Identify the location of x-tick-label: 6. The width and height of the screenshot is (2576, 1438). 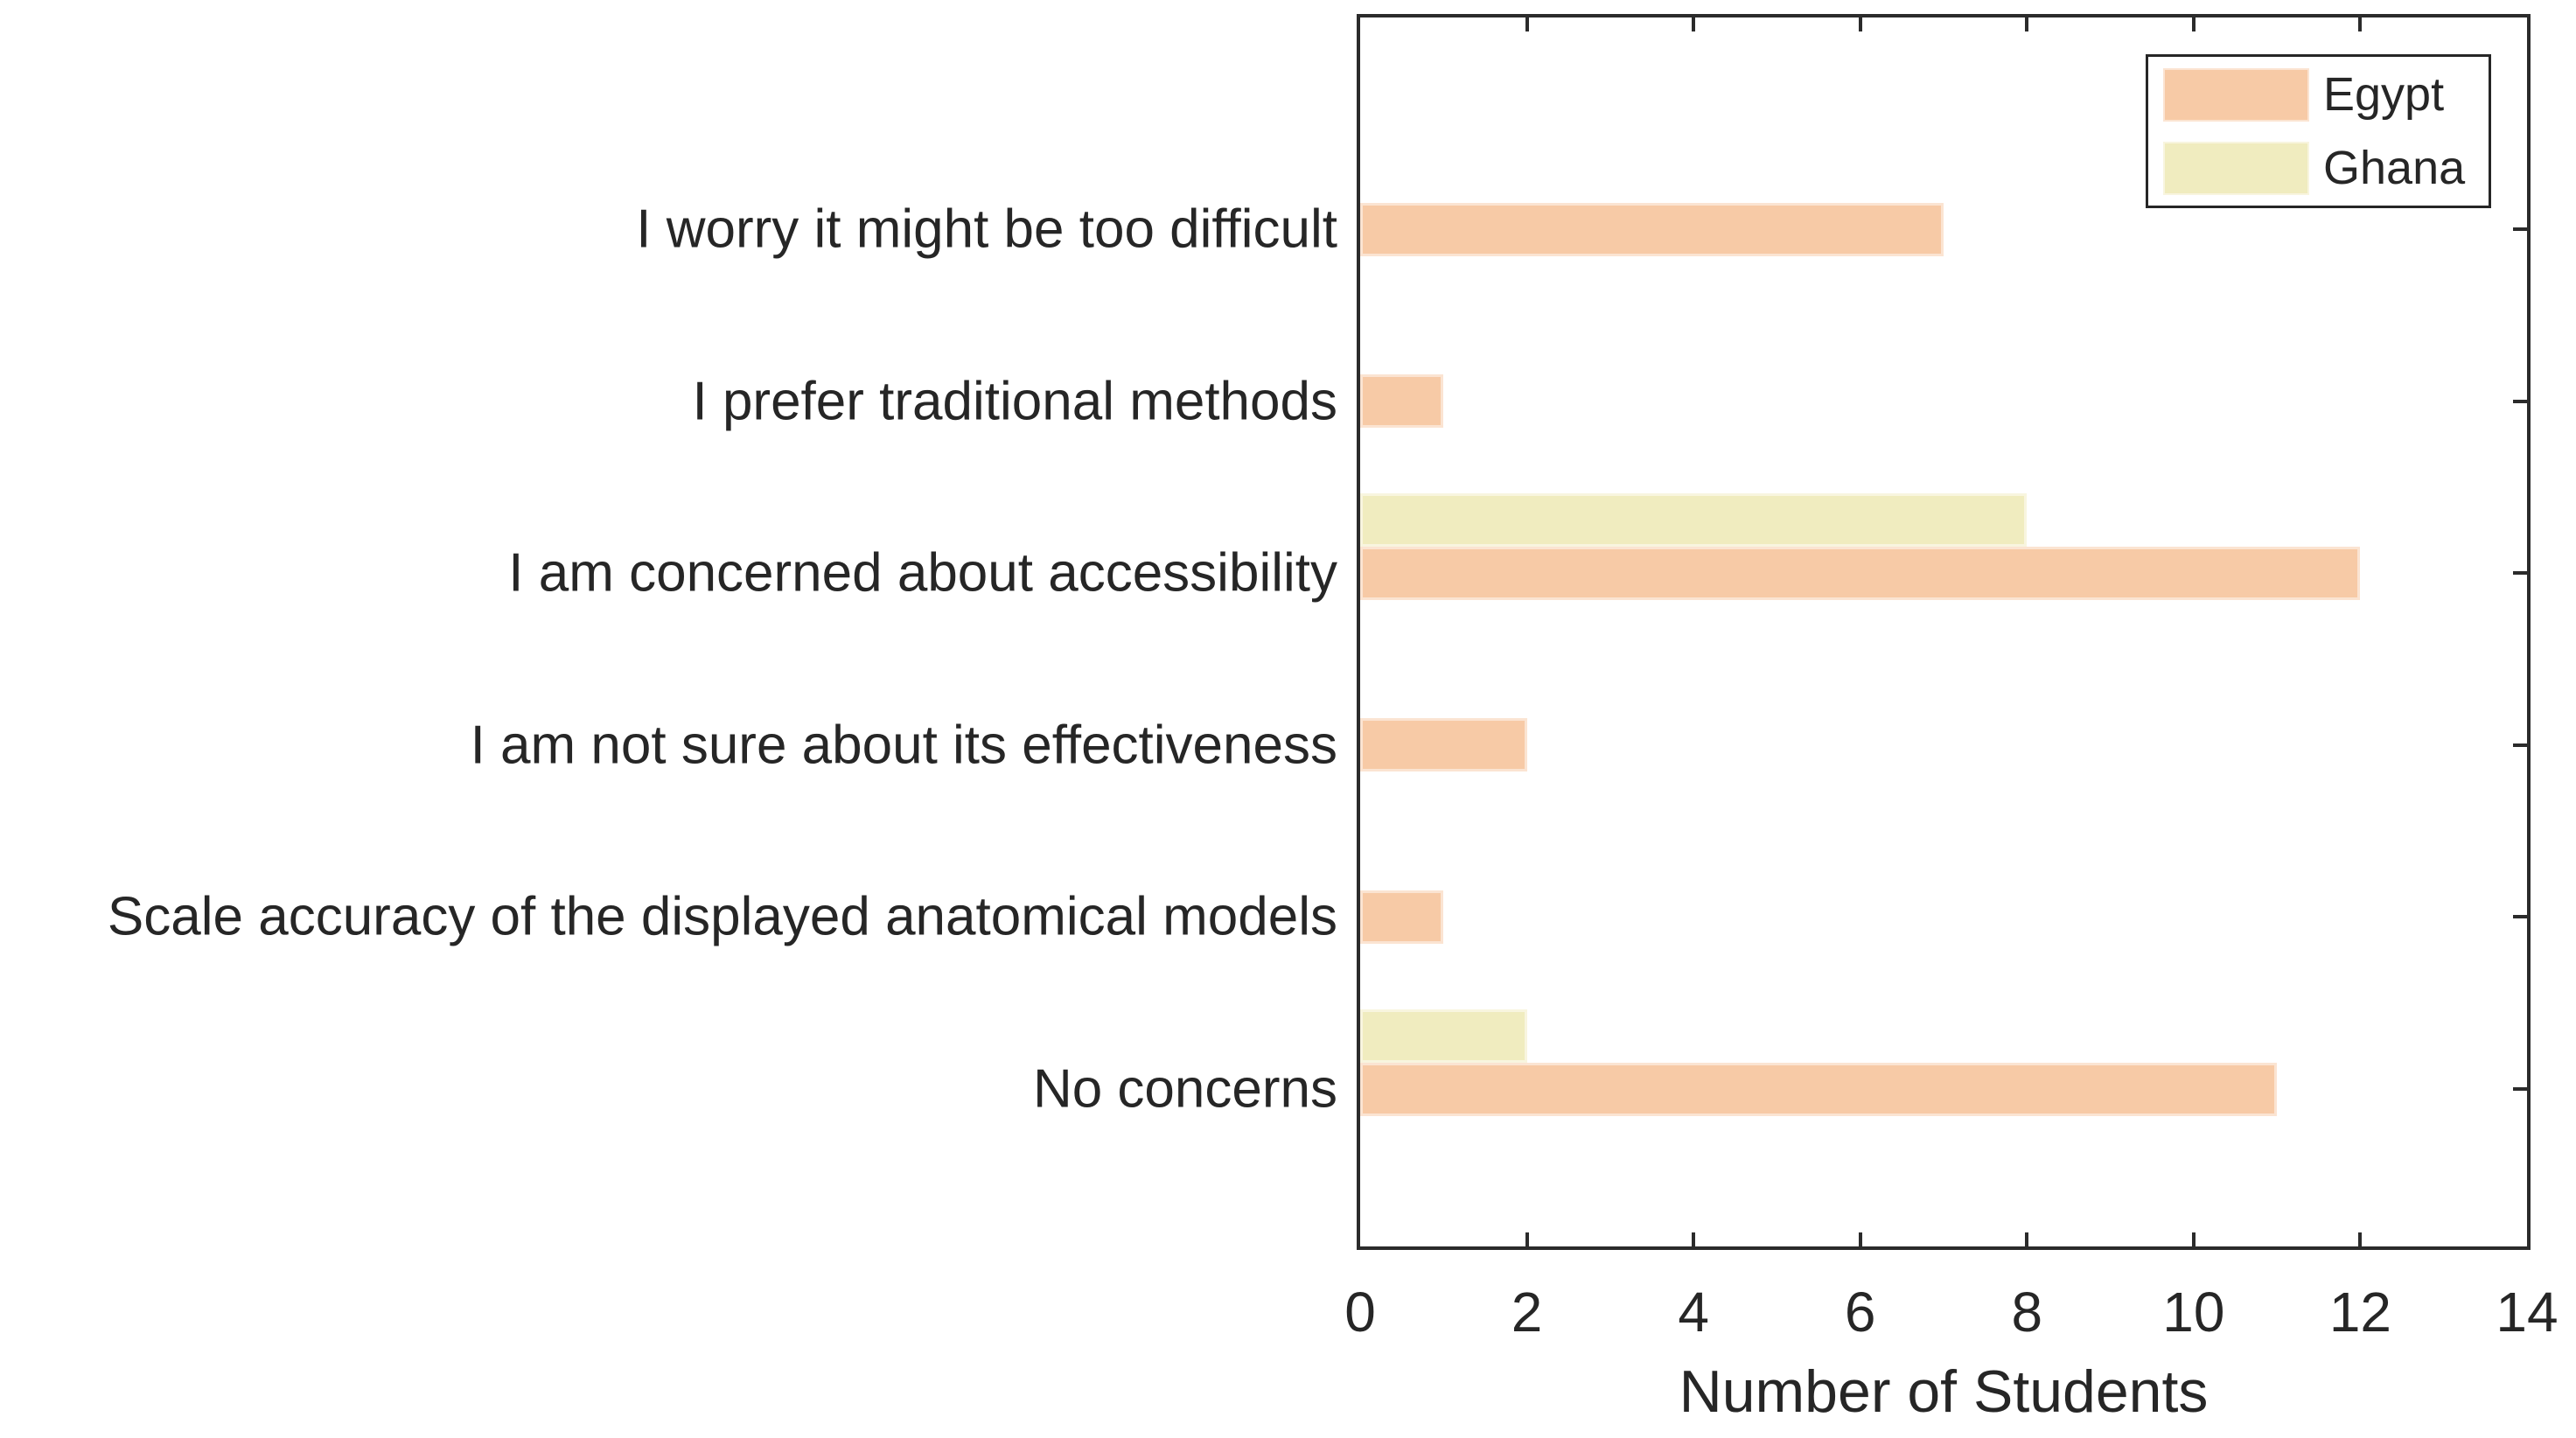
(1860, 1312).